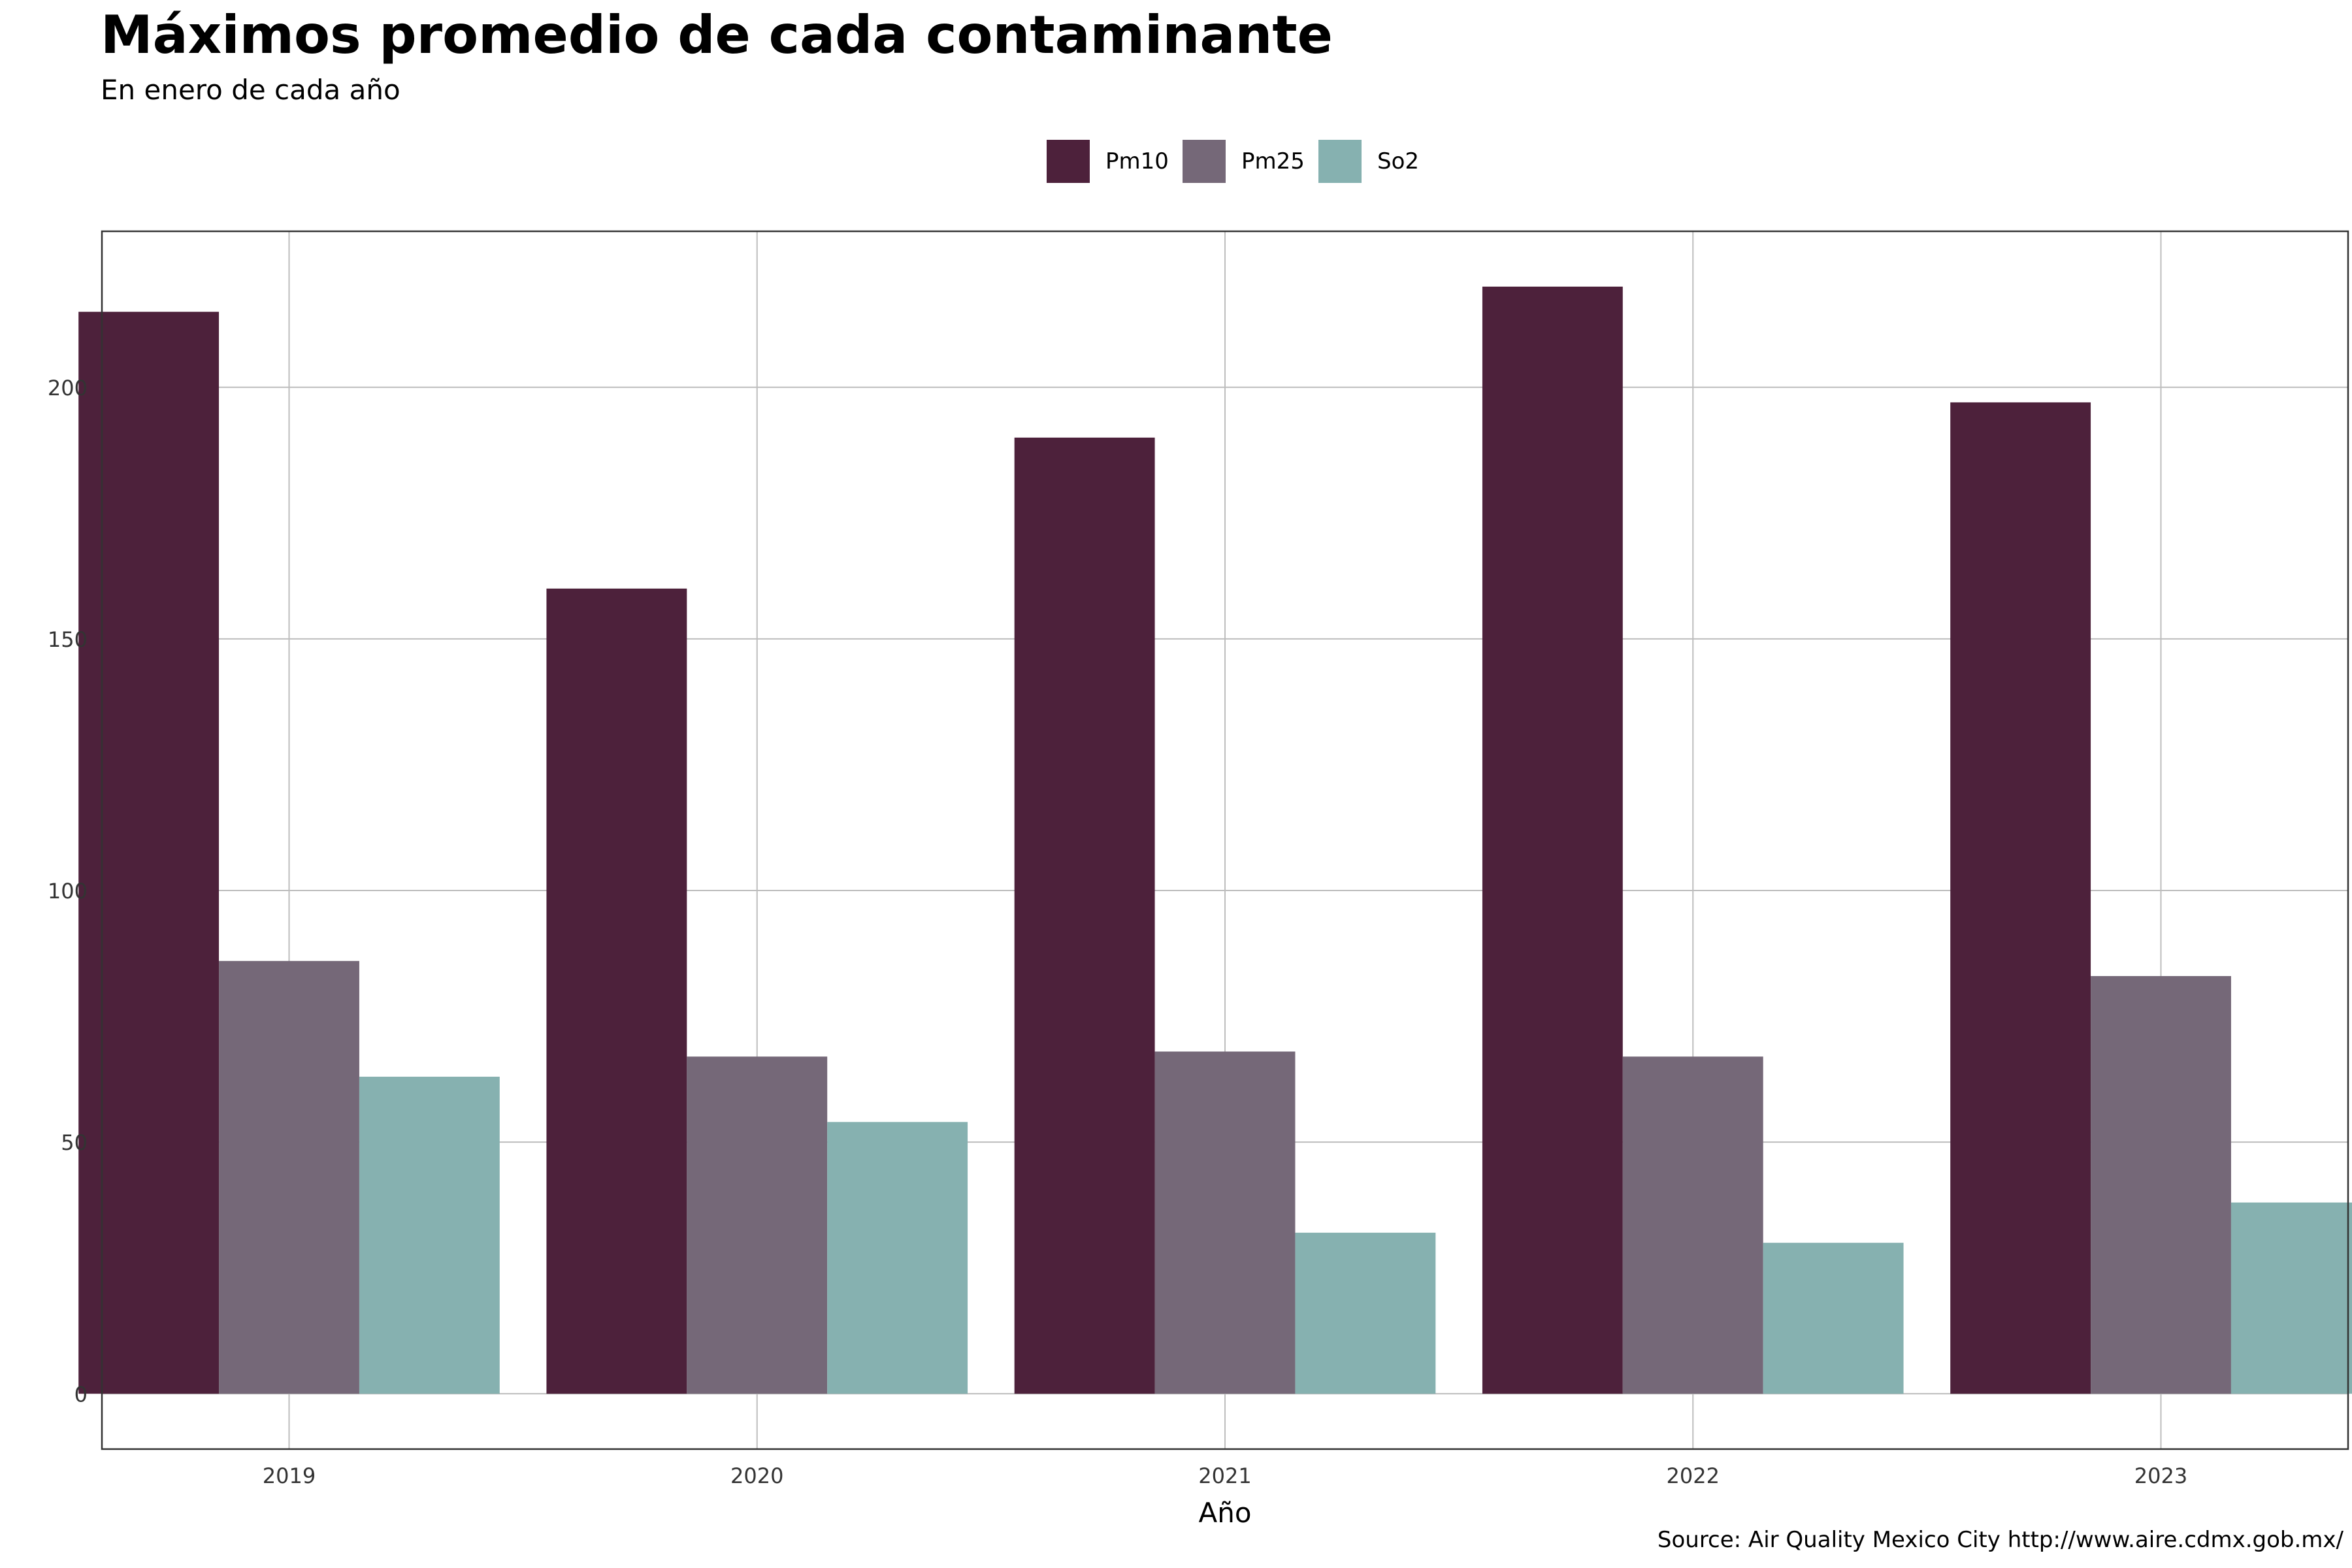  I want to click on x-tick-label: 2022, so click(1693, 1475).